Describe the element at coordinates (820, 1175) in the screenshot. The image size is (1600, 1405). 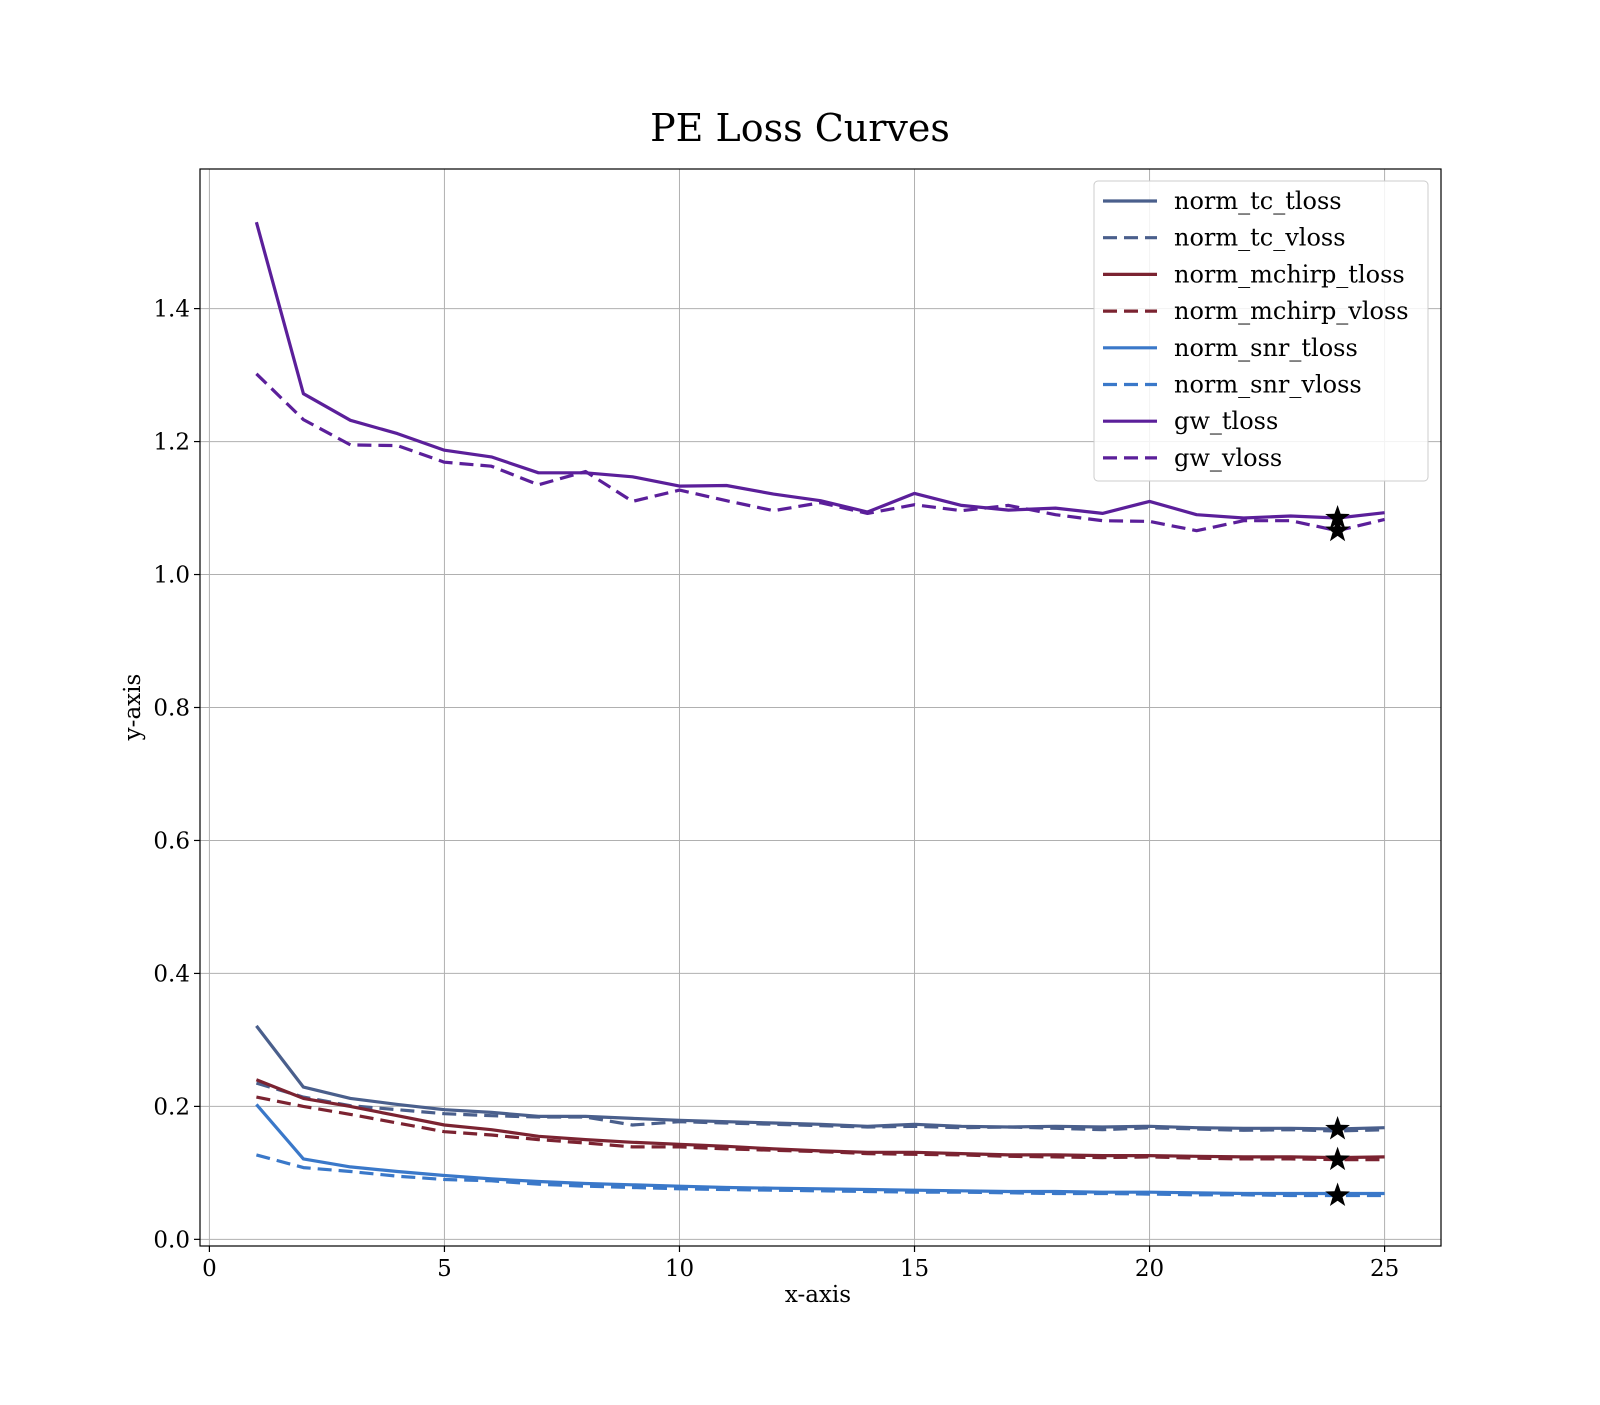
I see `series-line-norm_snr_vloss` at that location.